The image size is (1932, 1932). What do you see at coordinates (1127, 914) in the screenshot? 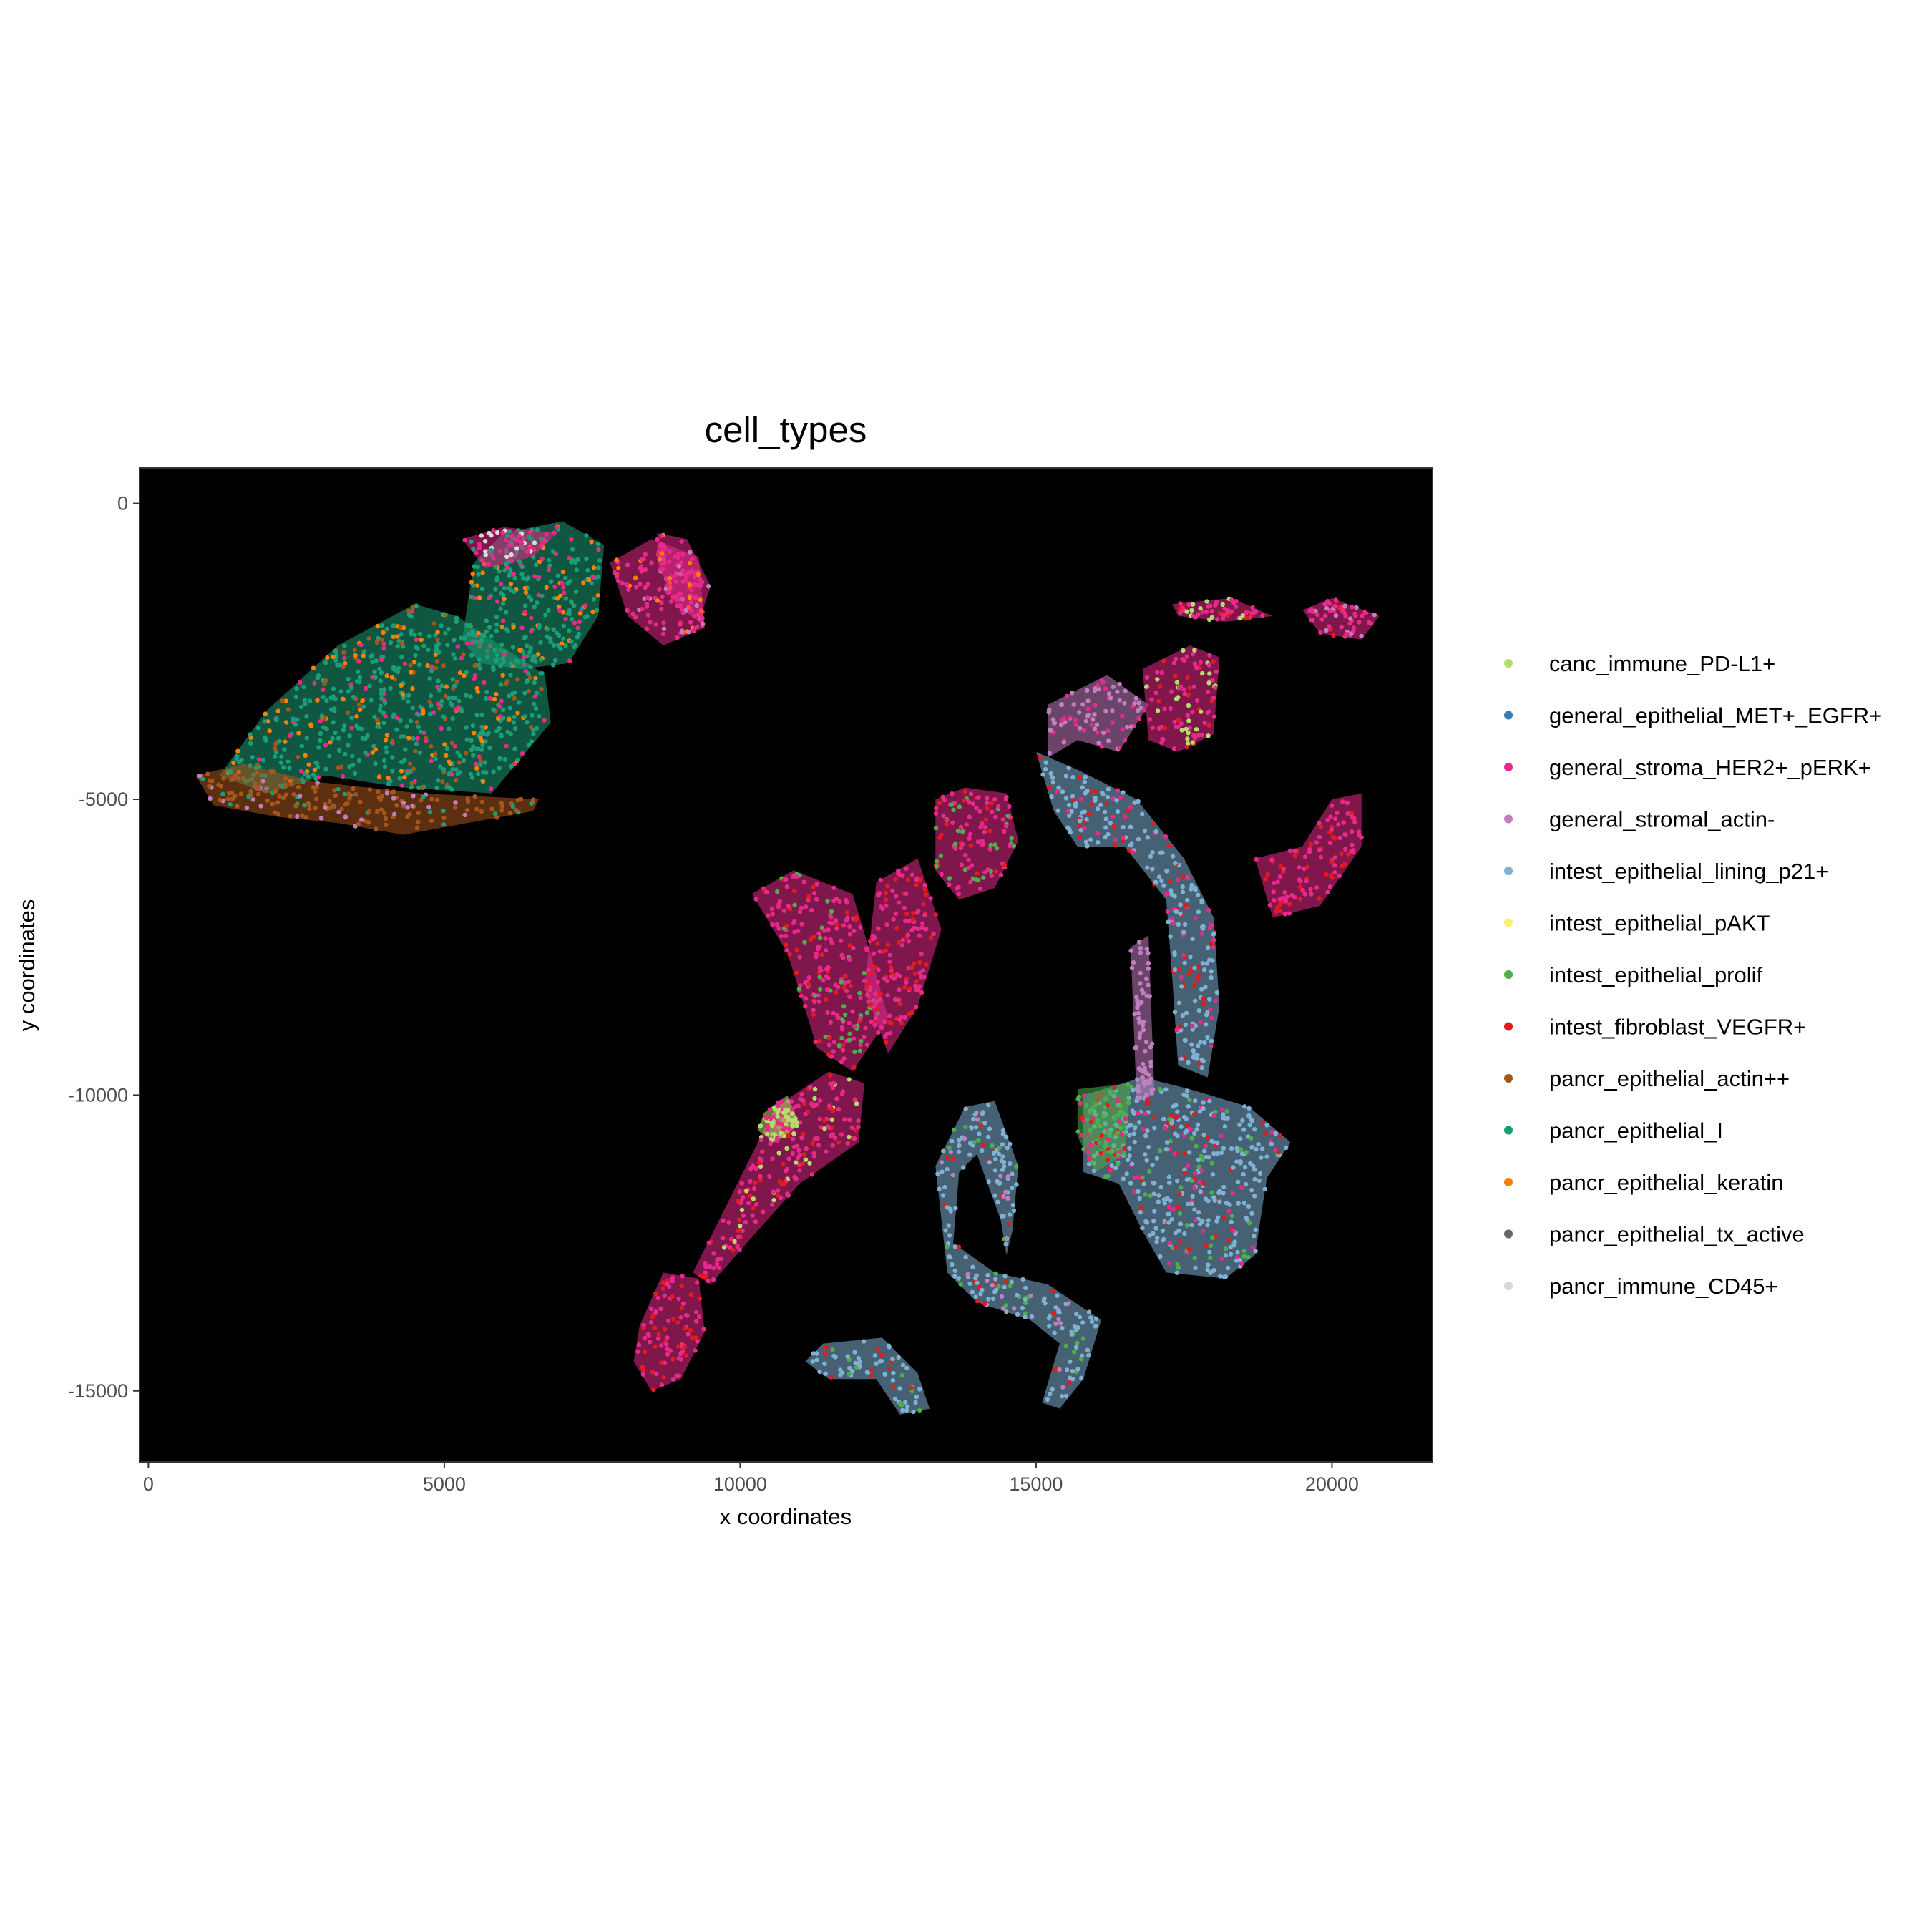
I see `cell-cluster` at bounding box center [1127, 914].